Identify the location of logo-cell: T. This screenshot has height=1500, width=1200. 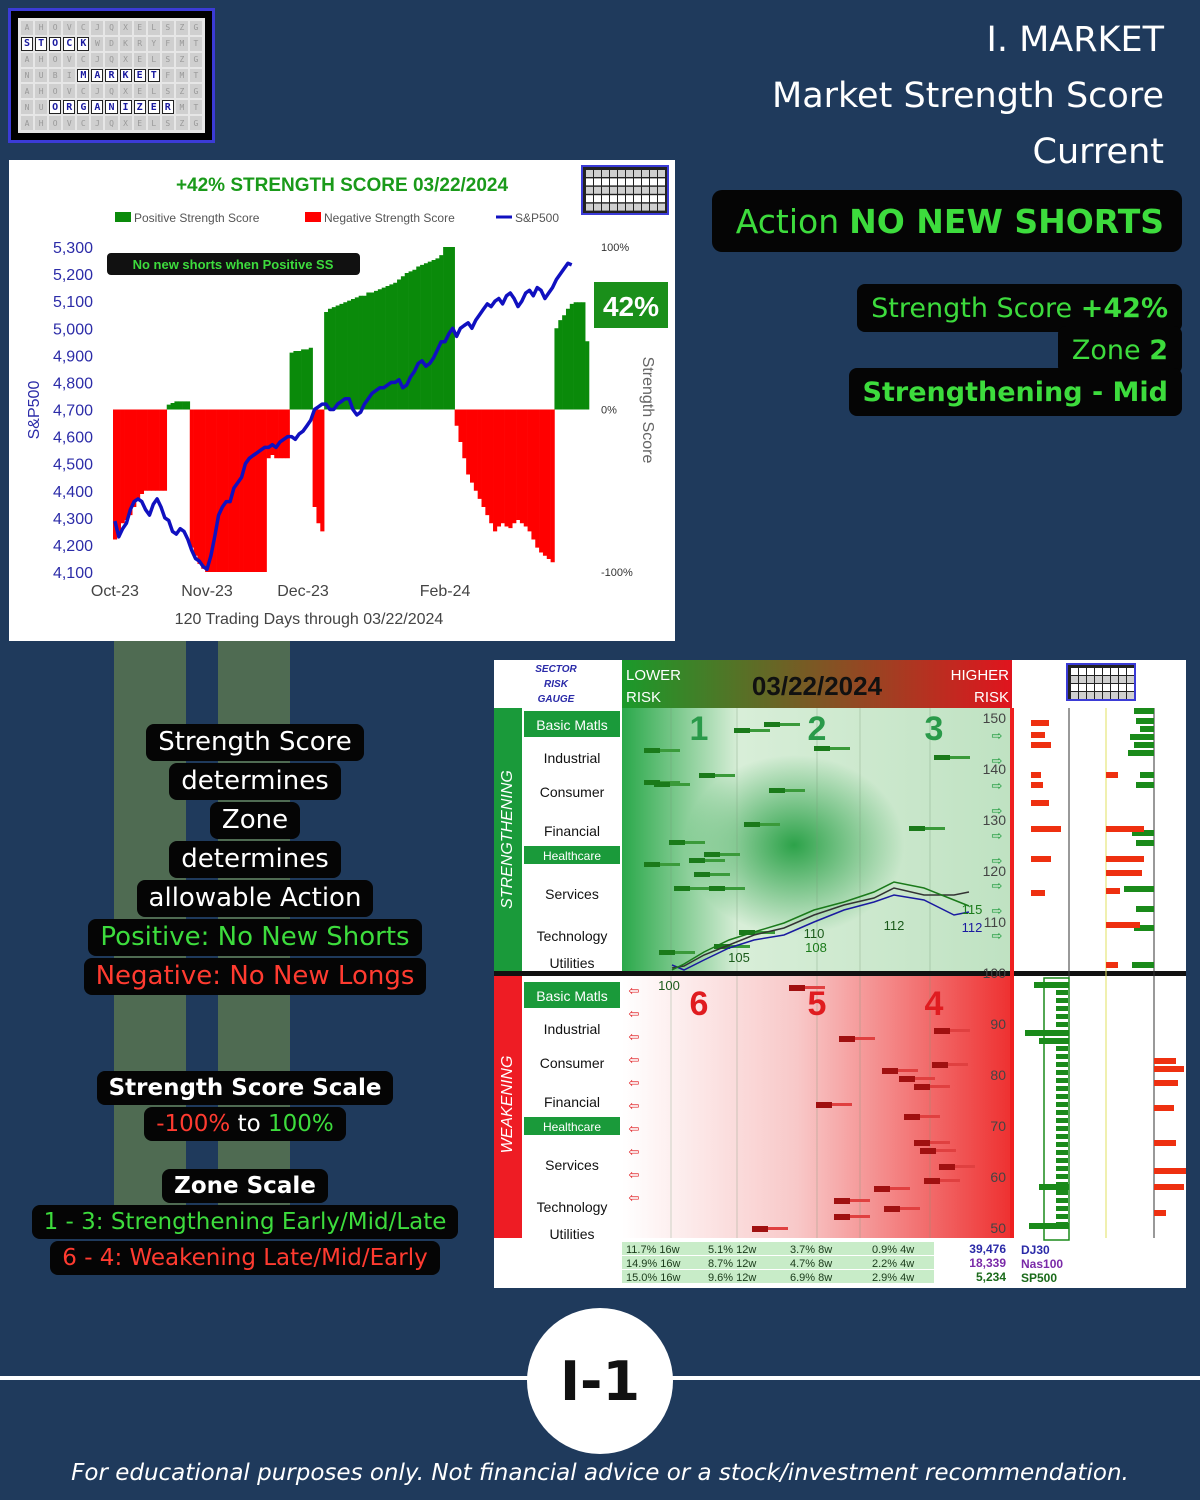
(153, 75).